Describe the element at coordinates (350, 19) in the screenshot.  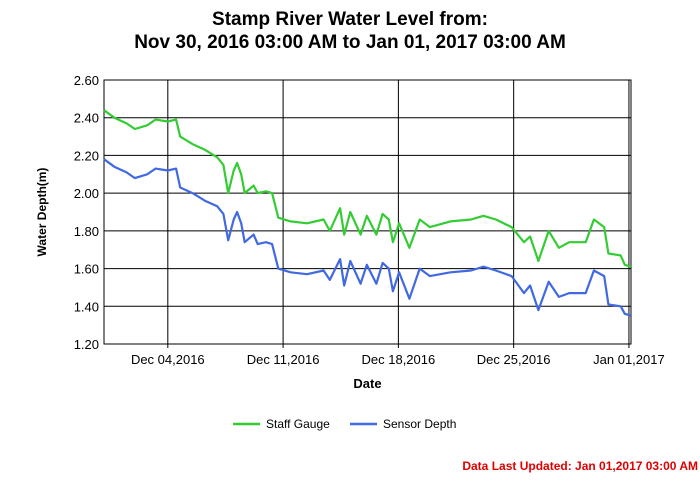
I see `chart-title: Stamp River Water Level from:` at that location.